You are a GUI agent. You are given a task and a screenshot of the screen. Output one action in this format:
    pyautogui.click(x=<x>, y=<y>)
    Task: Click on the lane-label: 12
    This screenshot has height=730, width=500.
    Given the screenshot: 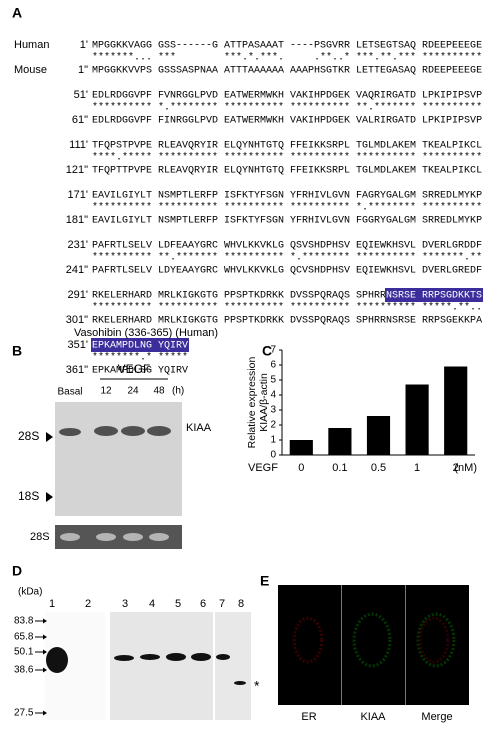 What is the action you would take?
    pyautogui.click(x=106, y=391)
    